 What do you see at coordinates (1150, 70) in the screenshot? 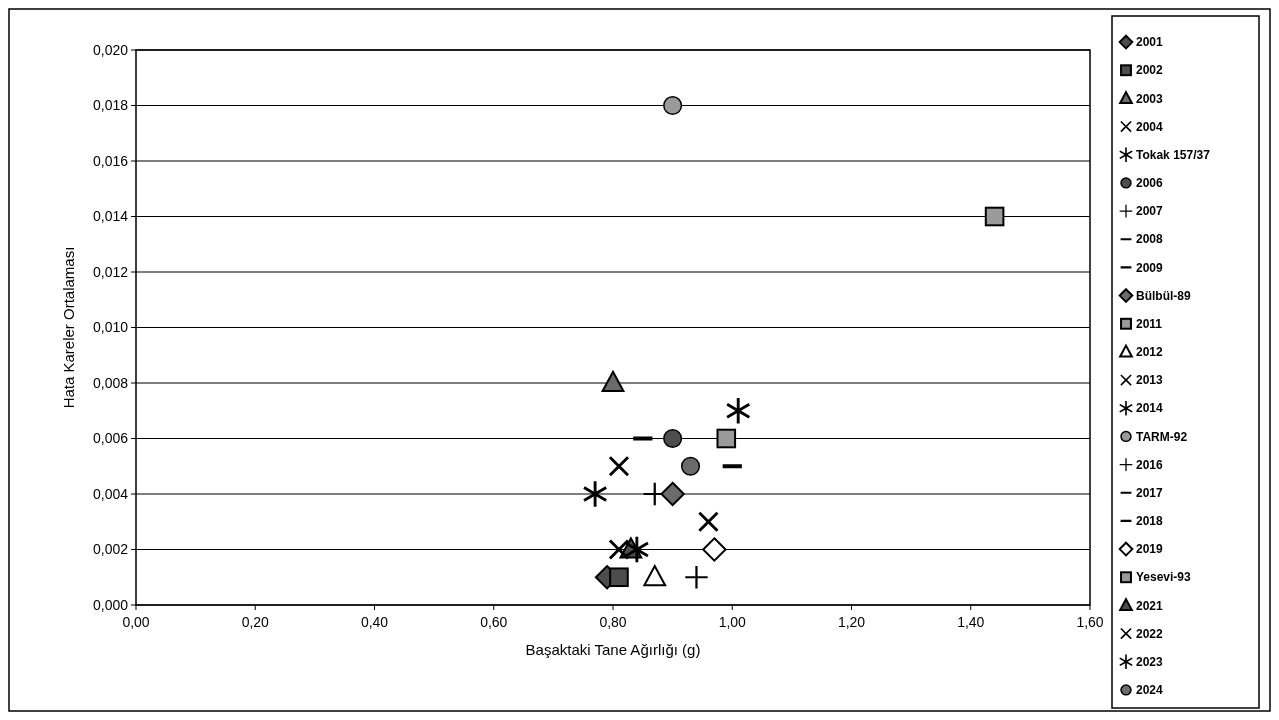
I see `legend-label: 2002` at bounding box center [1150, 70].